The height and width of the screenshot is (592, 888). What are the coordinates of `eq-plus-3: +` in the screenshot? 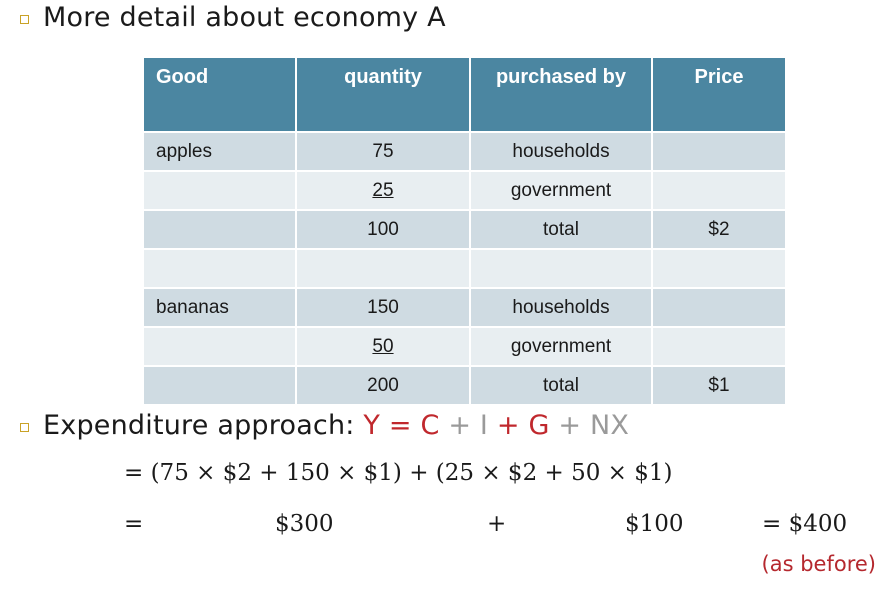 It's located at (569, 425).